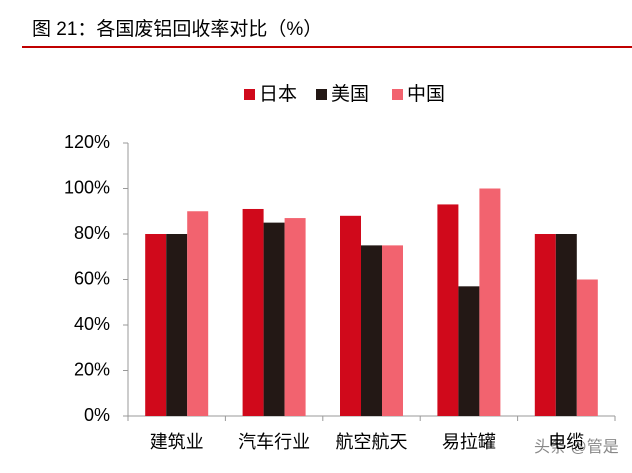  Describe the element at coordinates (274, 442) in the screenshot. I see `x-tick-label: 汽车行业` at that location.